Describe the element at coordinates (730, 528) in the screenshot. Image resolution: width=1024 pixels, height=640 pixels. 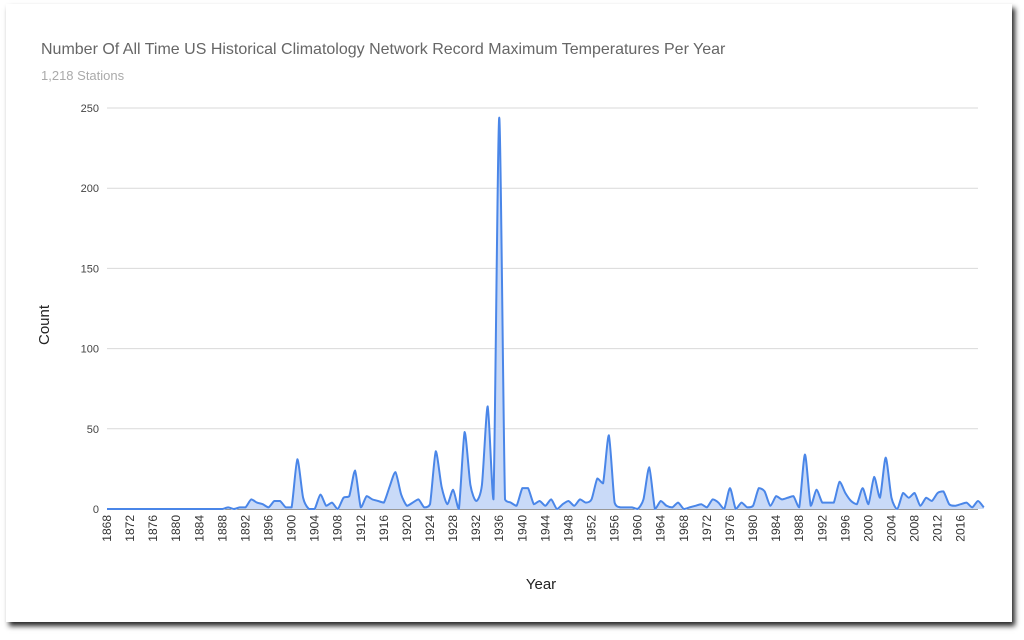
I see `x-tick-label: 1976` at that location.